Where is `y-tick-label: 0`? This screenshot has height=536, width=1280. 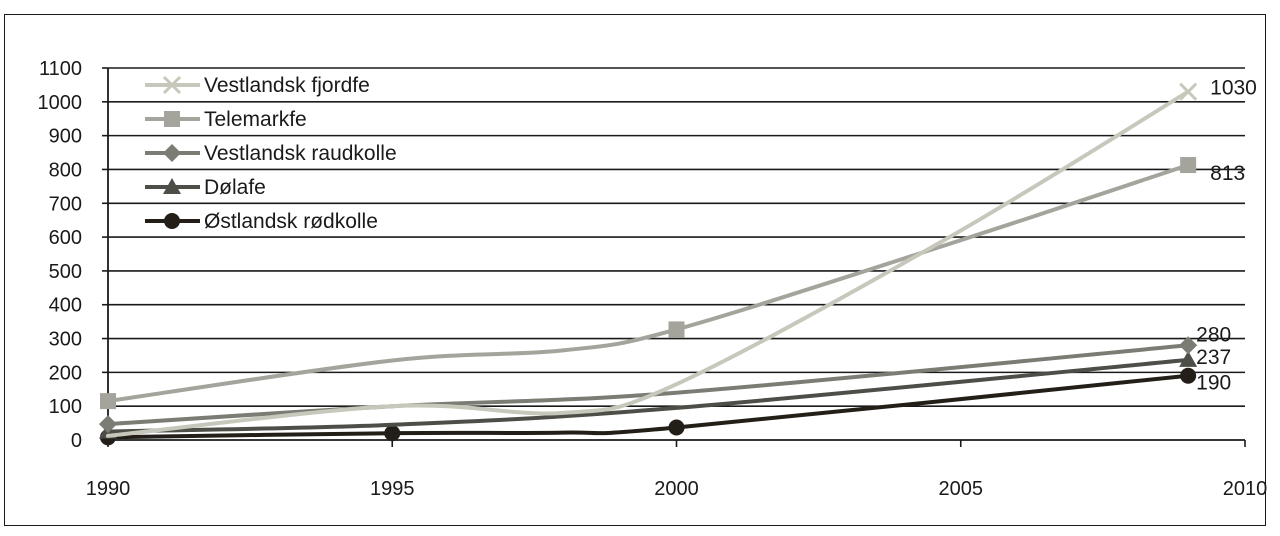 y-tick-label: 0 is located at coordinates (76, 441).